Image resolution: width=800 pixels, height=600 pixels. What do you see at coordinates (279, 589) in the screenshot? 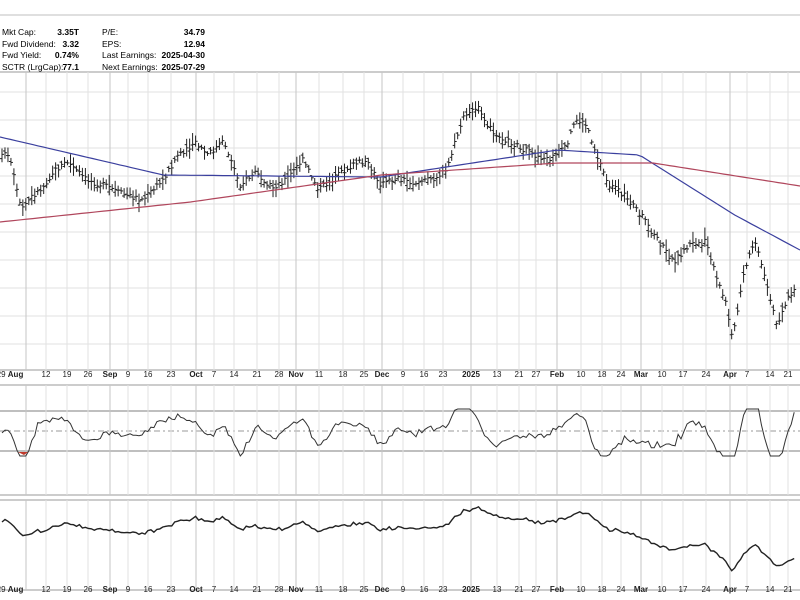
I see `x-tick-label: 28` at bounding box center [279, 589].